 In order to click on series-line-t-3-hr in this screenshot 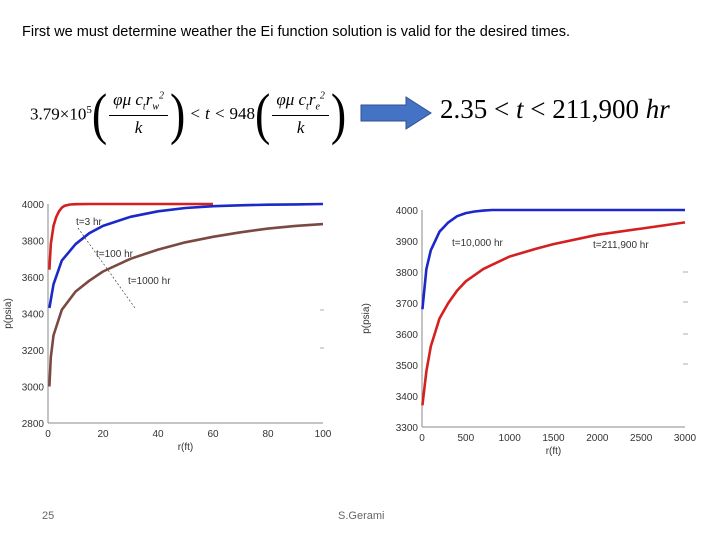, I will do `click(130, 236)`.